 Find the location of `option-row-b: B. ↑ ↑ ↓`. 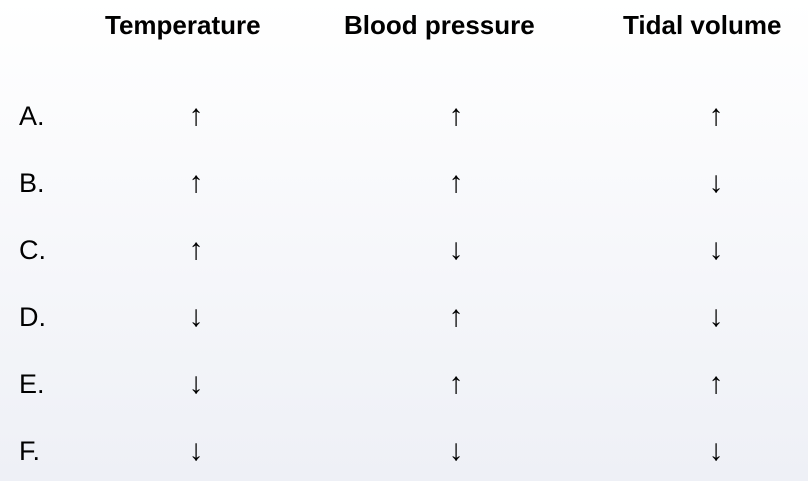

option-row-b: B. ↑ ↑ ↓ is located at coordinates (404, 183).